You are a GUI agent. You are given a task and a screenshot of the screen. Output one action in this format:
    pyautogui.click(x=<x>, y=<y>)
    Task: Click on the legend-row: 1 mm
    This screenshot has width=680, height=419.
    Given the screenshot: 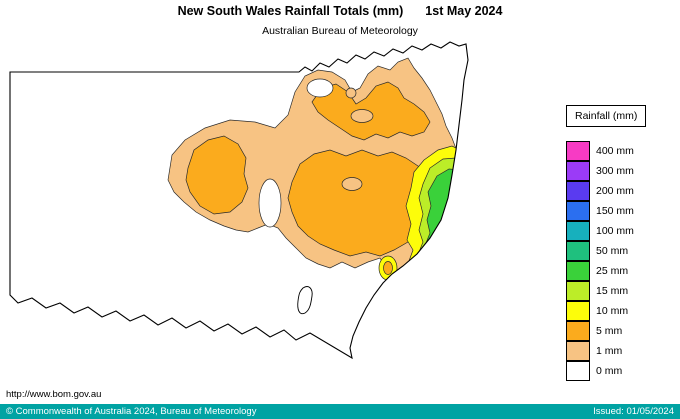 What is the action you would take?
    pyautogui.click(x=621, y=350)
    